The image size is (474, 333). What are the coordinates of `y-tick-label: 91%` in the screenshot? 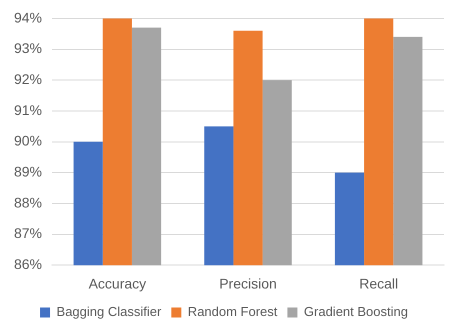 It's located at (28, 110).